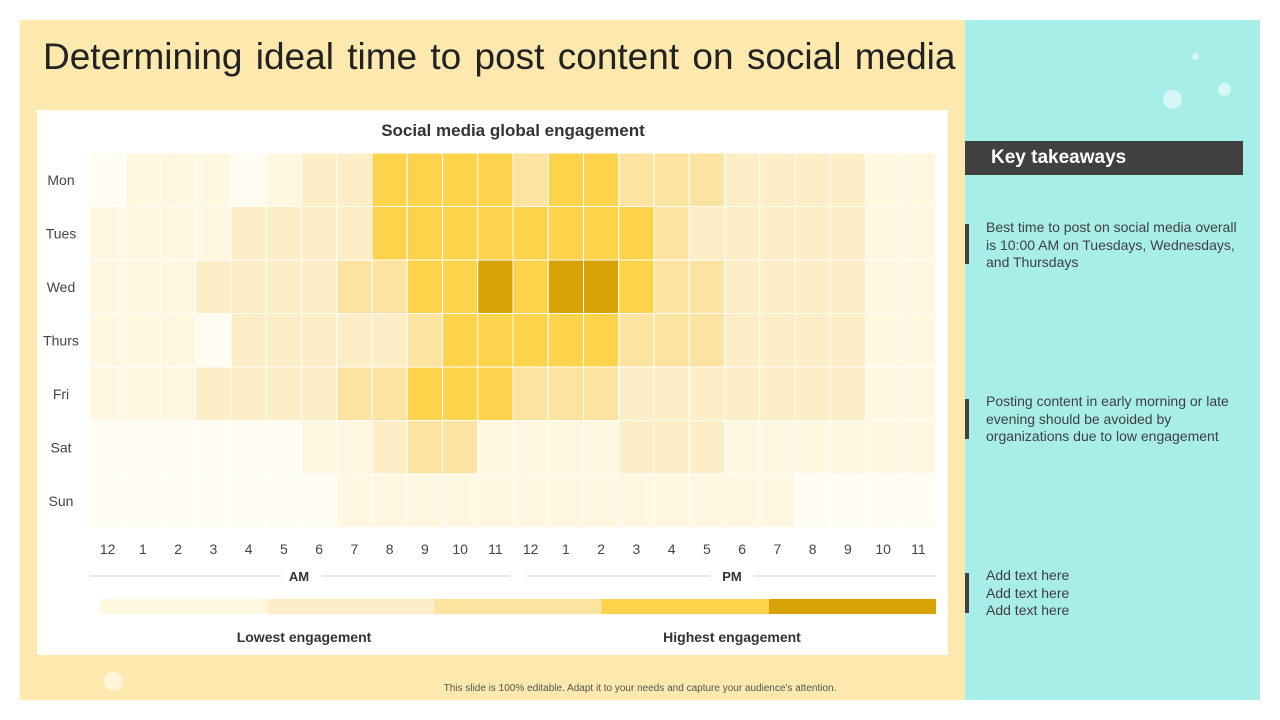  Describe the element at coordinates (304, 637) in the screenshot. I see `legend-min-label: Lowest engagement` at that location.